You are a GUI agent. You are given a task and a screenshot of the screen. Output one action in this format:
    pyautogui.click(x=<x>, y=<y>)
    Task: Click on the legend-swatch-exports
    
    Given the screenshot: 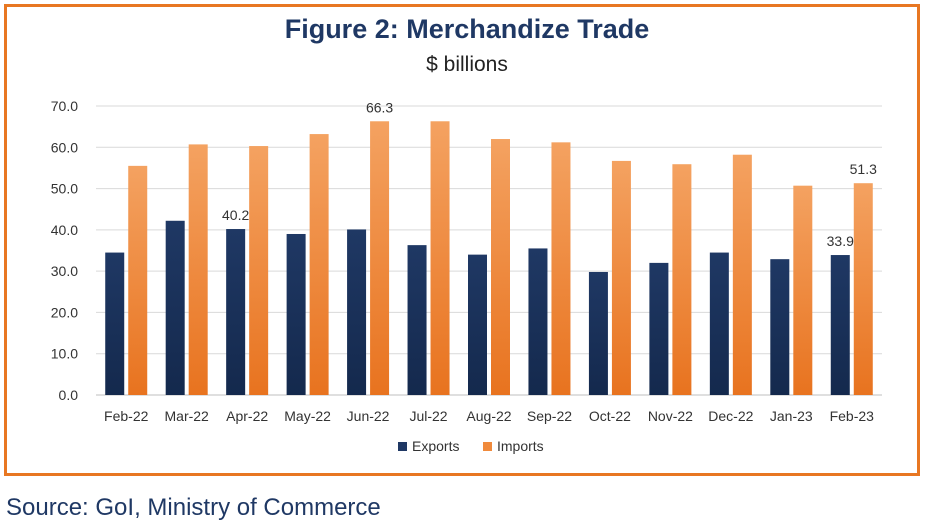 What is the action you would take?
    pyautogui.click(x=402, y=446)
    